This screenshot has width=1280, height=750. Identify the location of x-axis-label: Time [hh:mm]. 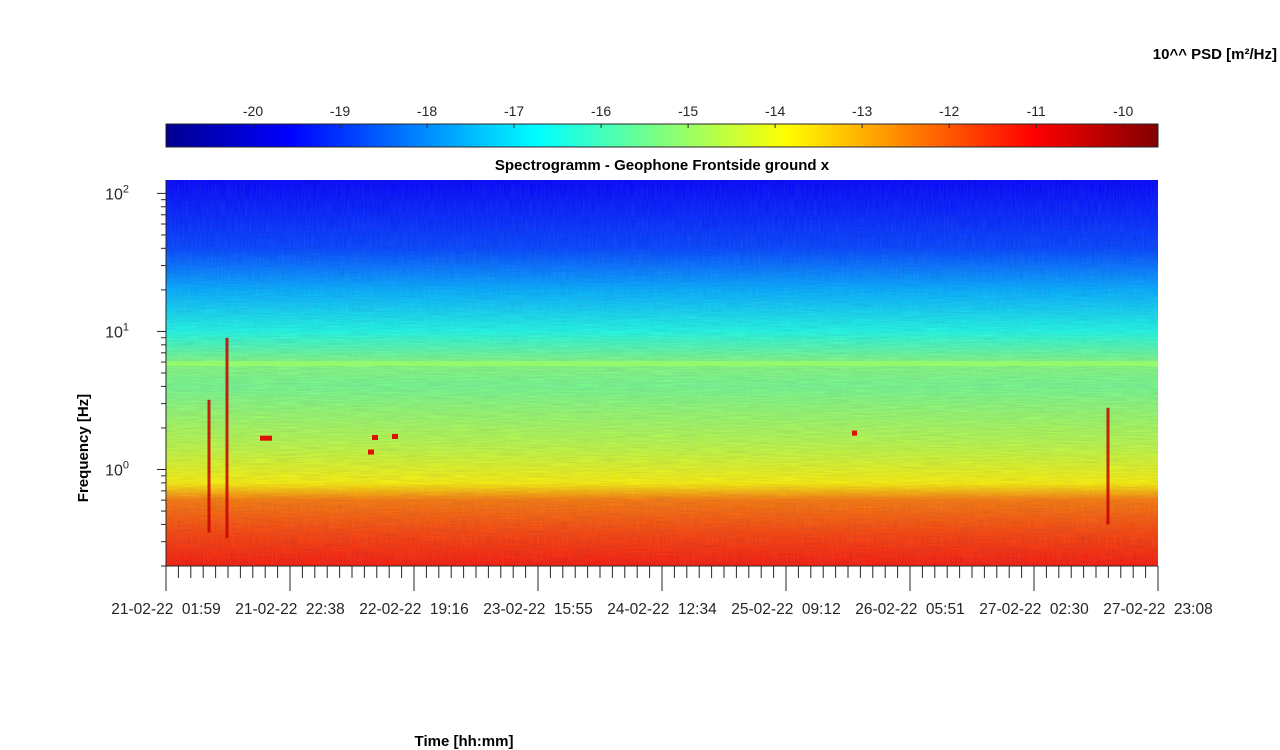
(464, 741).